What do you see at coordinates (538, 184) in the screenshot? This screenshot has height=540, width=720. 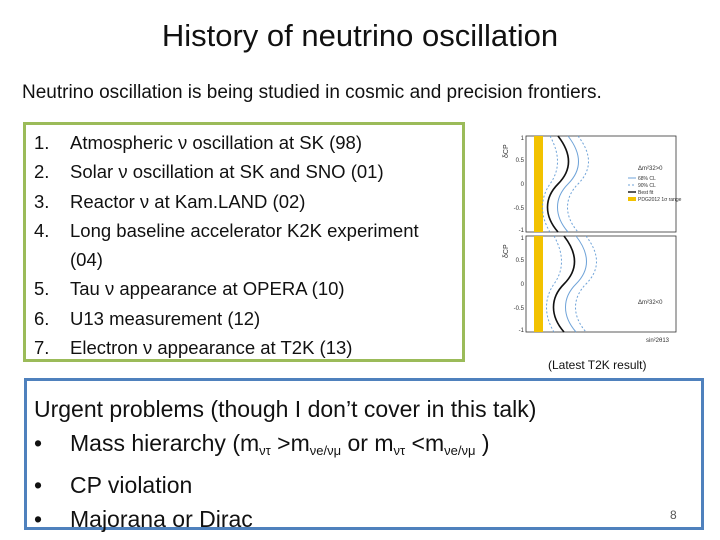 I see `pdg-band-top` at bounding box center [538, 184].